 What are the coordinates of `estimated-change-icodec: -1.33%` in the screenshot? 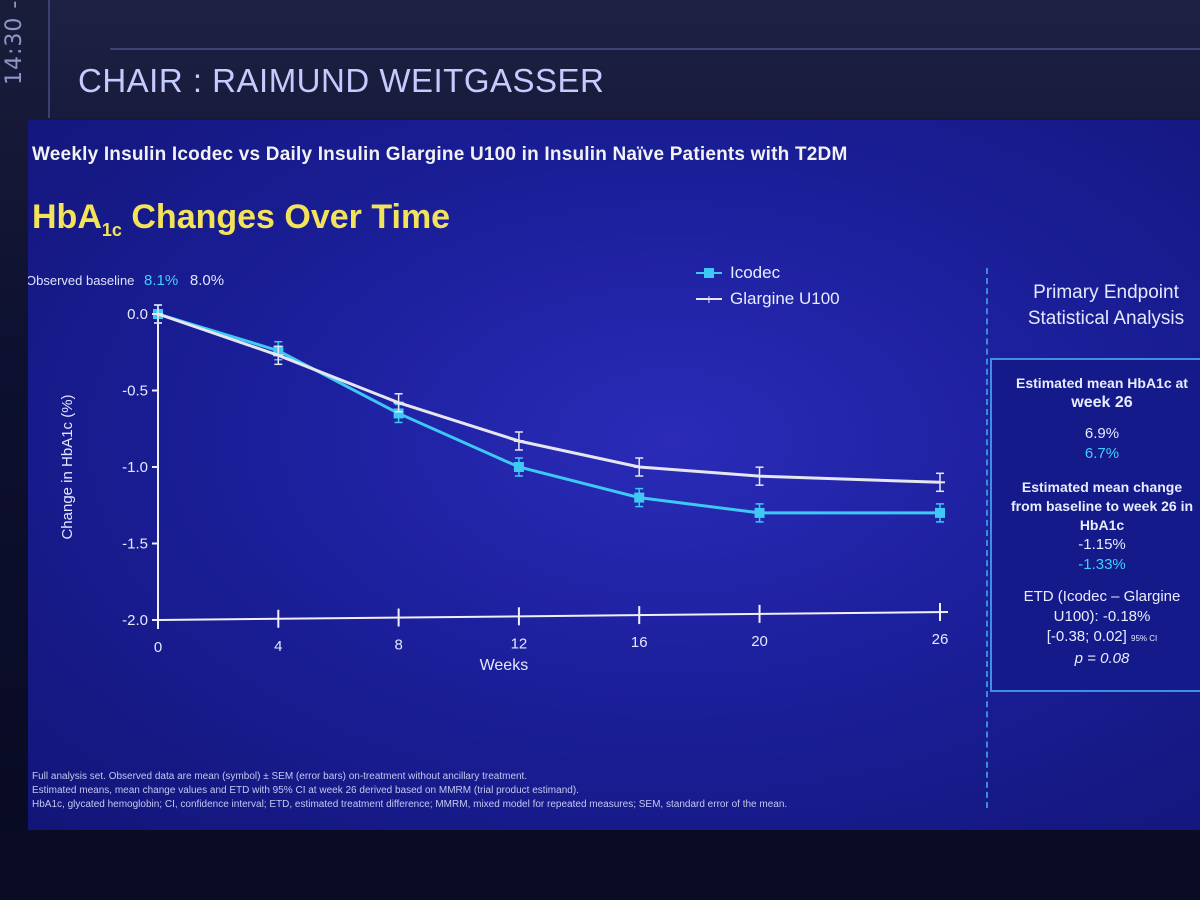 It's located at (1102, 564).